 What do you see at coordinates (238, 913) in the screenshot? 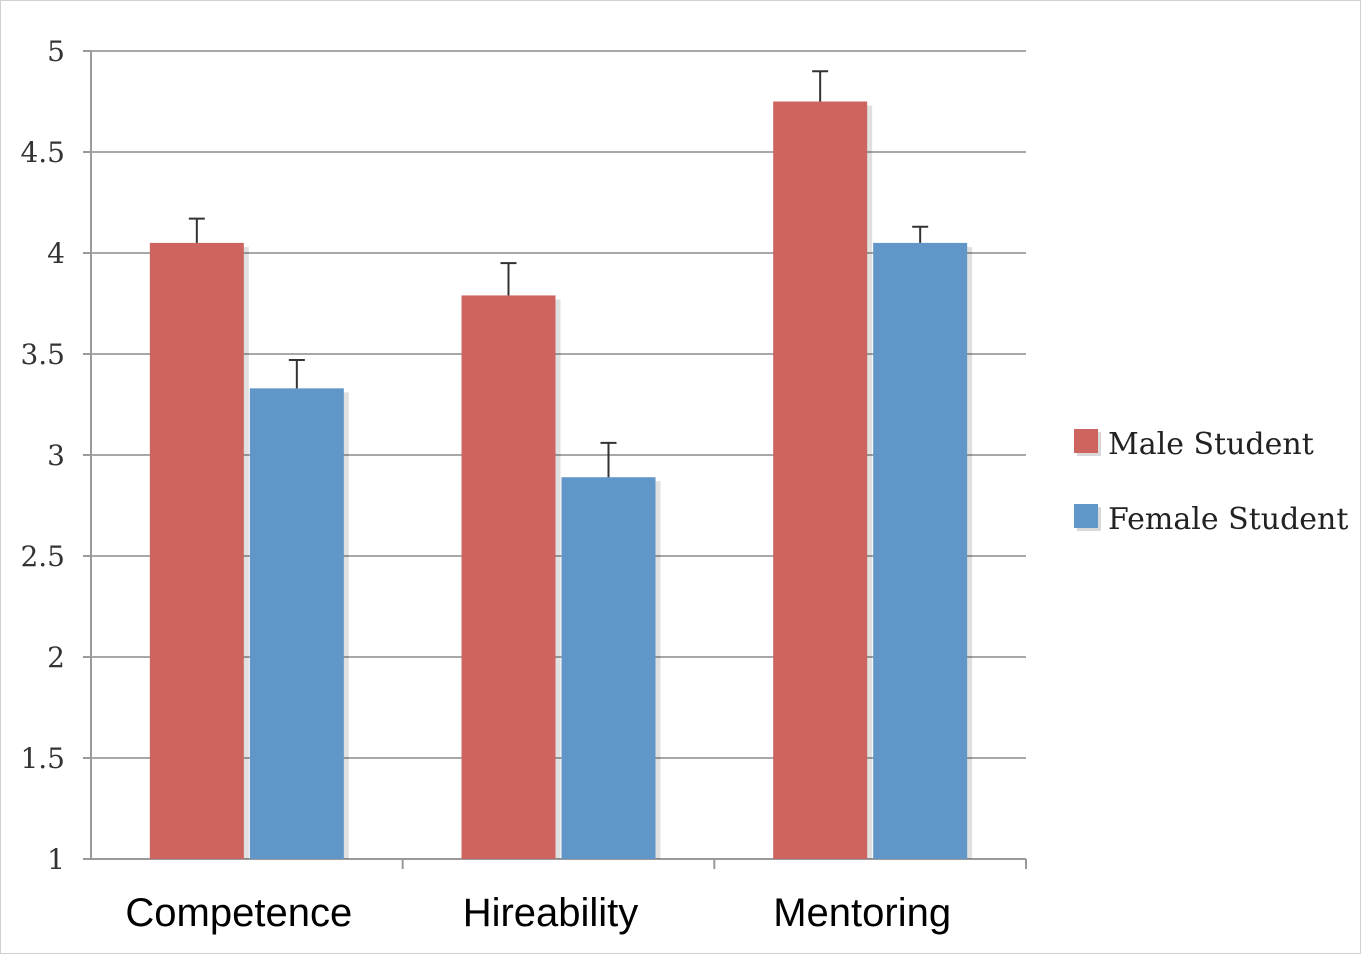
I see `category-label: Competence` at bounding box center [238, 913].